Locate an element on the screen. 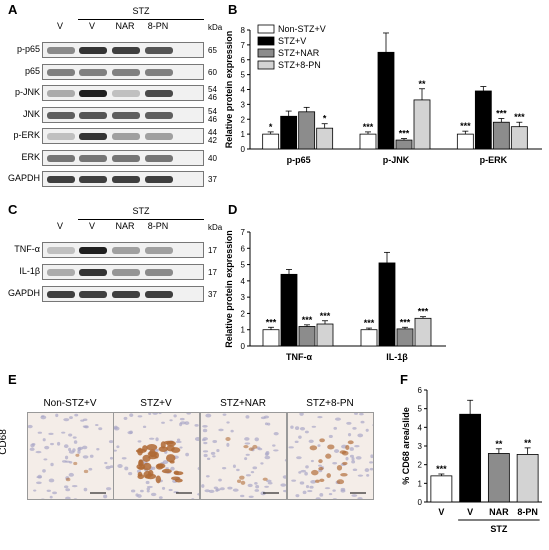 This screenshot has height=550, width=549. y-axis-label: Relative protein expression is located at coordinates (229, 289).